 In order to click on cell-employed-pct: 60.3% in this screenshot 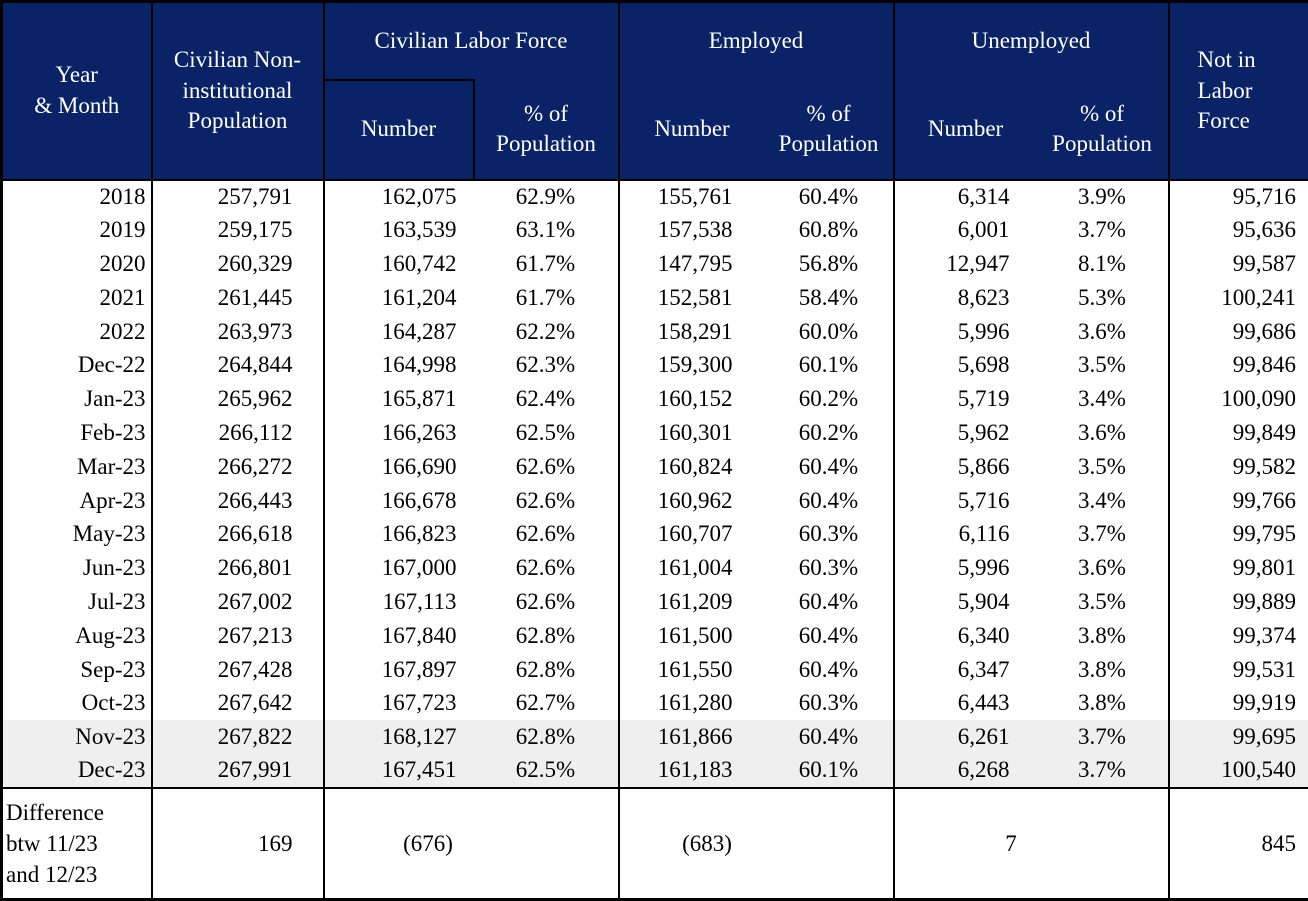, I will do `click(829, 568)`.